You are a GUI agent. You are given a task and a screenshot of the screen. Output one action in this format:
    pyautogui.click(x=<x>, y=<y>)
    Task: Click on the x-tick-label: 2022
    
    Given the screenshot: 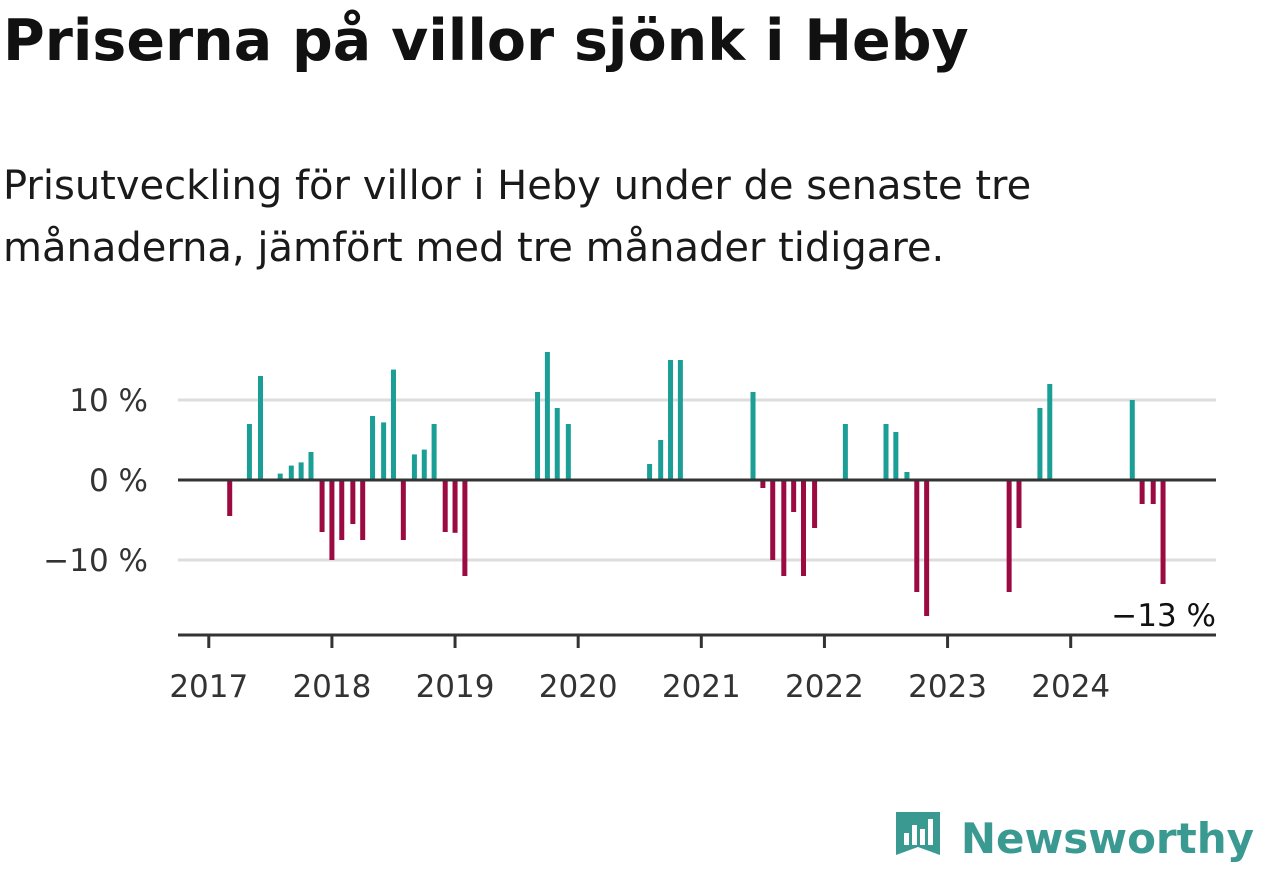 What is the action you would take?
    pyautogui.click(x=824, y=687)
    